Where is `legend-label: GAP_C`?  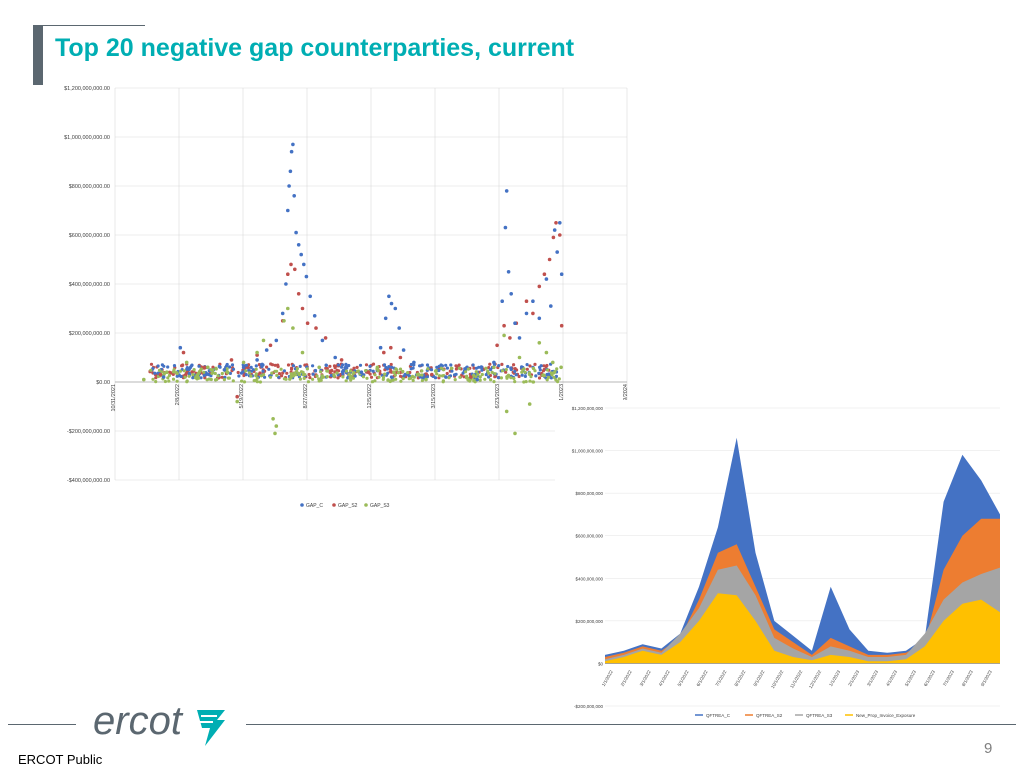
legend-label: GAP_C is located at coordinates (314, 506).